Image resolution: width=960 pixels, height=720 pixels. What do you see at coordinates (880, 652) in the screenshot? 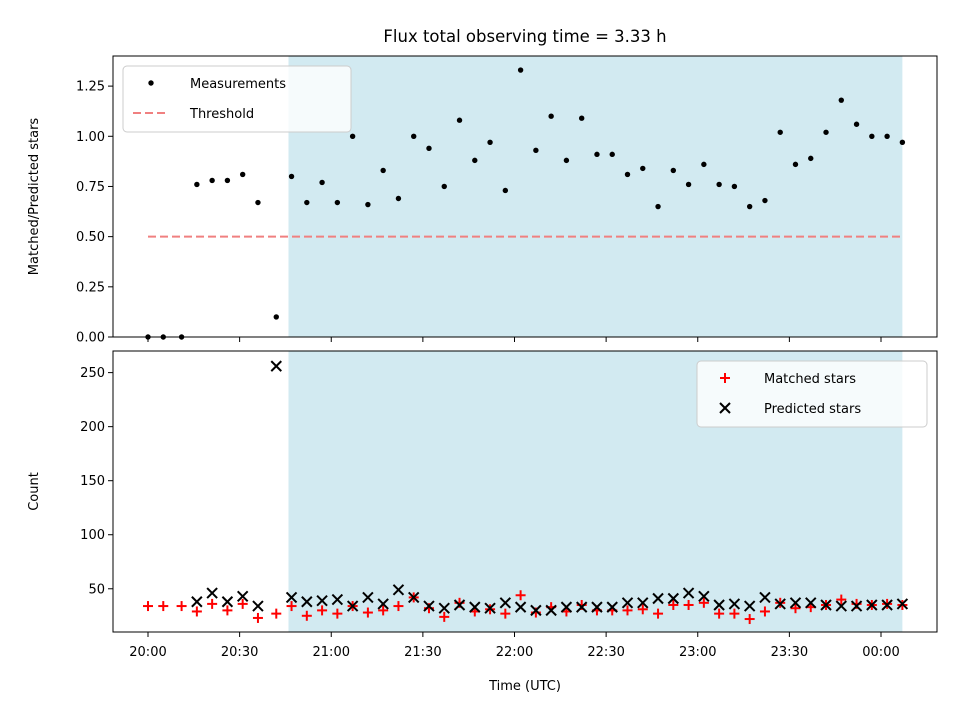
I see `x-tick-label: 00:00` at bounding box center [880, 652].